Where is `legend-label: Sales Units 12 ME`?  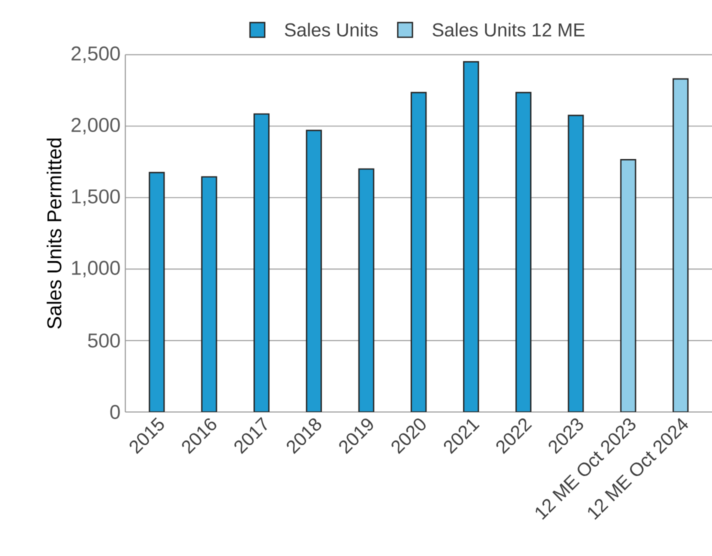 legend-label: Sales Units 12 ME is located at coordinates (508, 29).